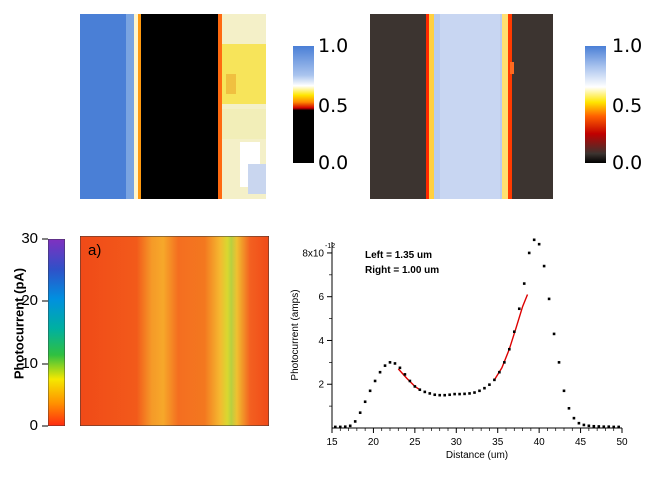  Describe the element at coordinates (29, 300) in the screenshot. I see `photocurrent-tick-20: 20` at that location.